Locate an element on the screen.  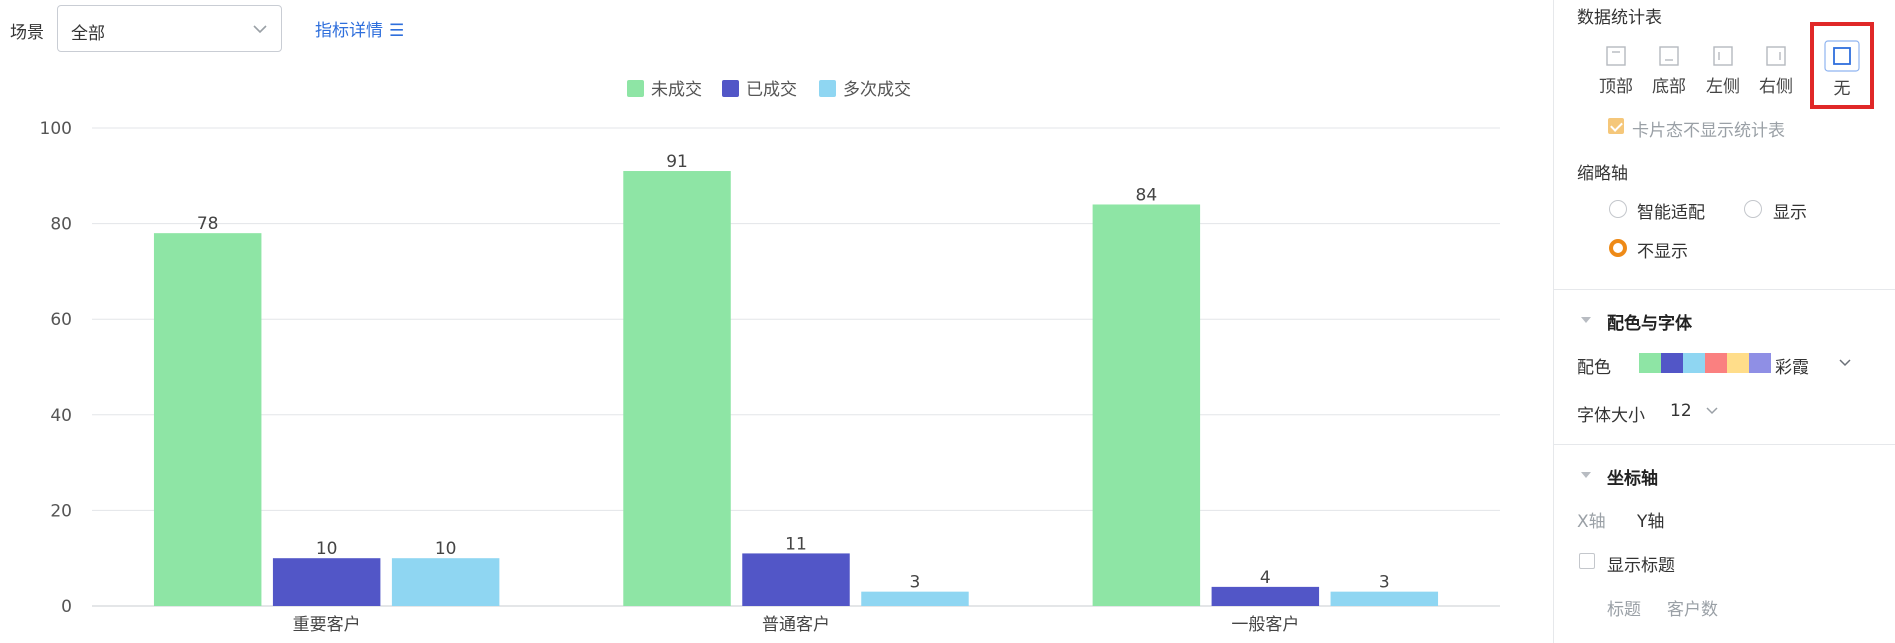
card-hide-stats-checkbox is located at coordinates (1616, 126).